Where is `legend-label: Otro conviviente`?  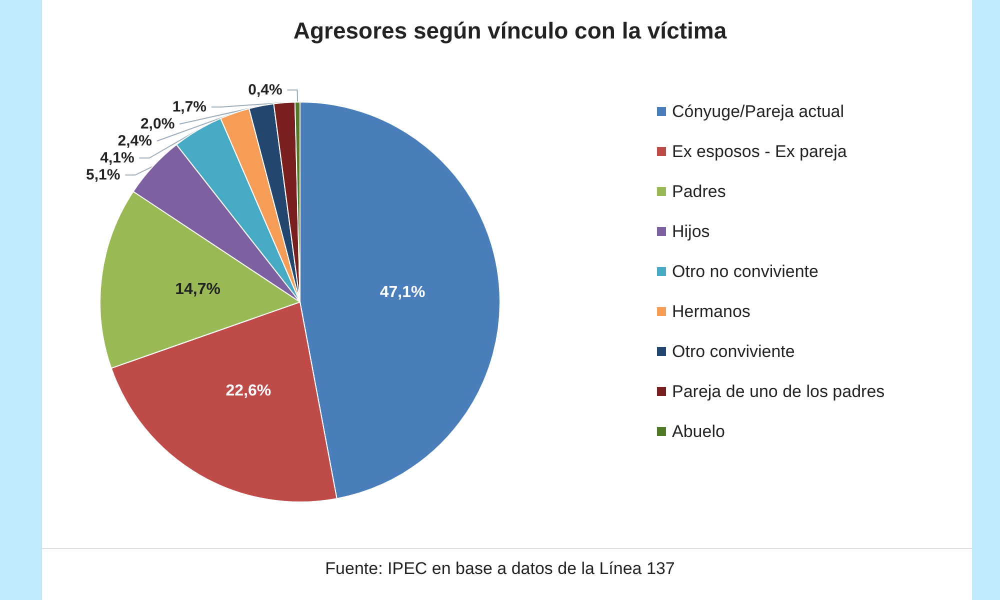
legend-label: Otro conviviente is located at coordinates (733, 351).